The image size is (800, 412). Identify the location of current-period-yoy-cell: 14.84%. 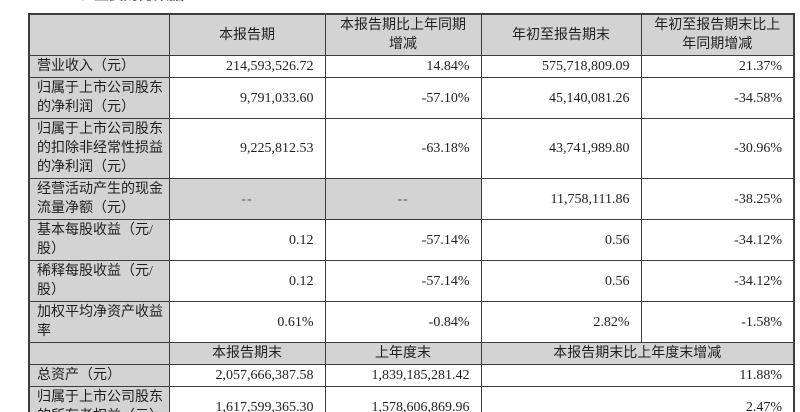
(403, 66).